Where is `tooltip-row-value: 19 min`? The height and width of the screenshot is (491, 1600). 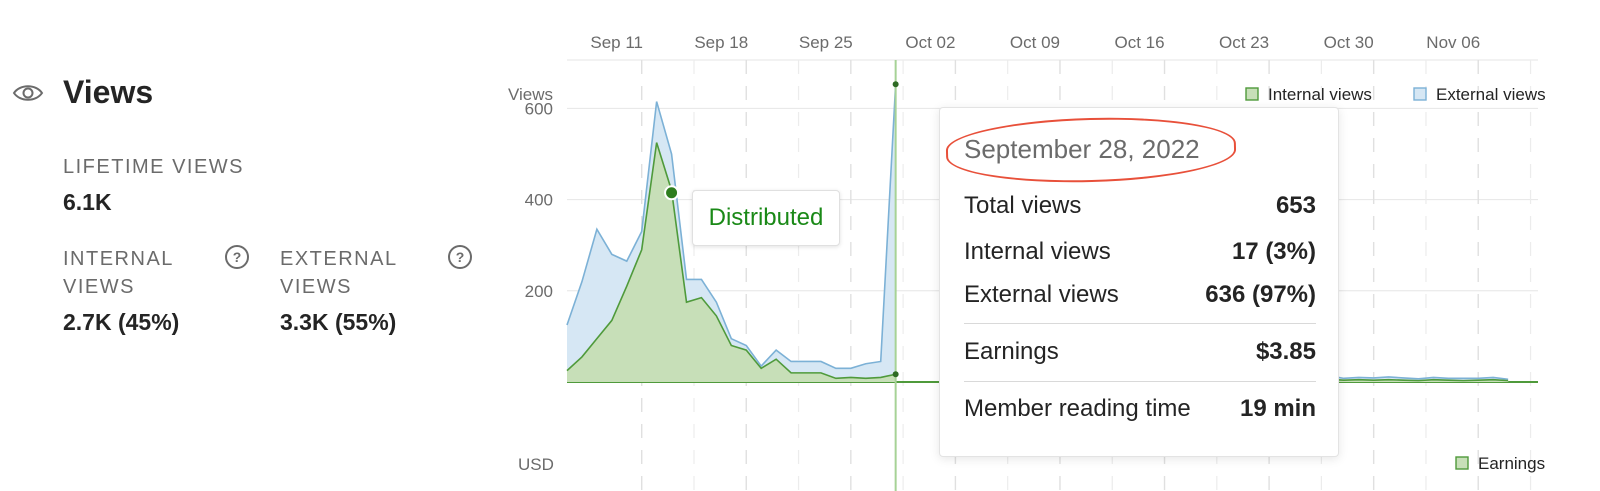
tooltip-row-value: 19 min is located at coordinates (1277, 408).